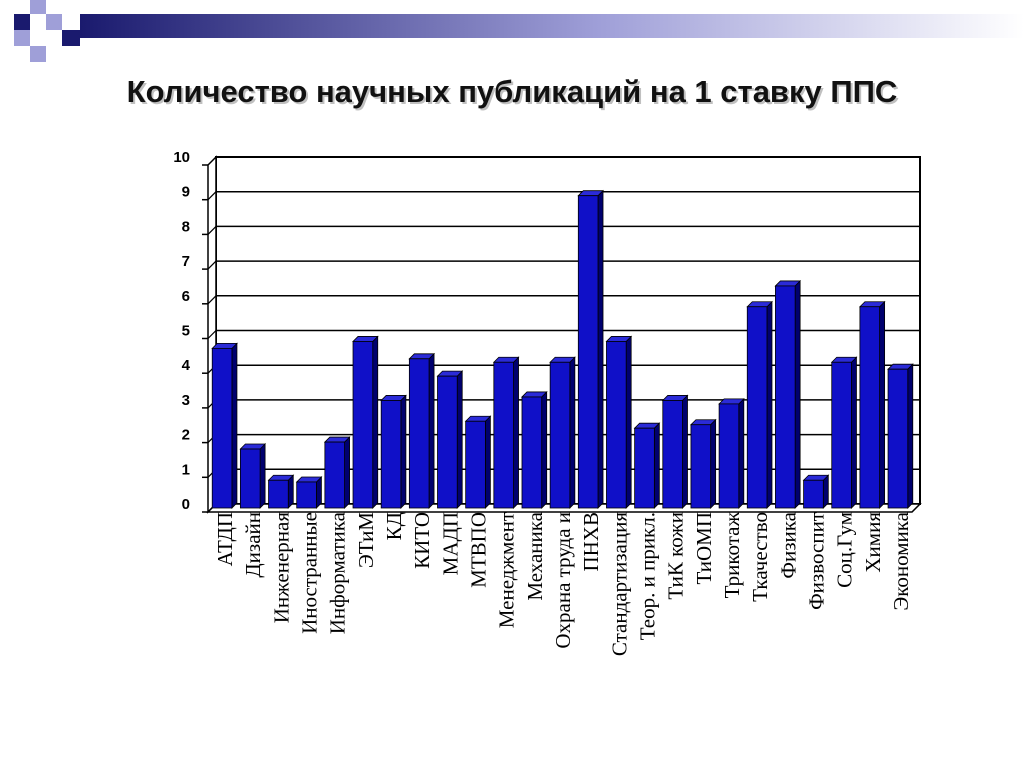  I want to click on y-tick-label: 9, so click(186, 192).